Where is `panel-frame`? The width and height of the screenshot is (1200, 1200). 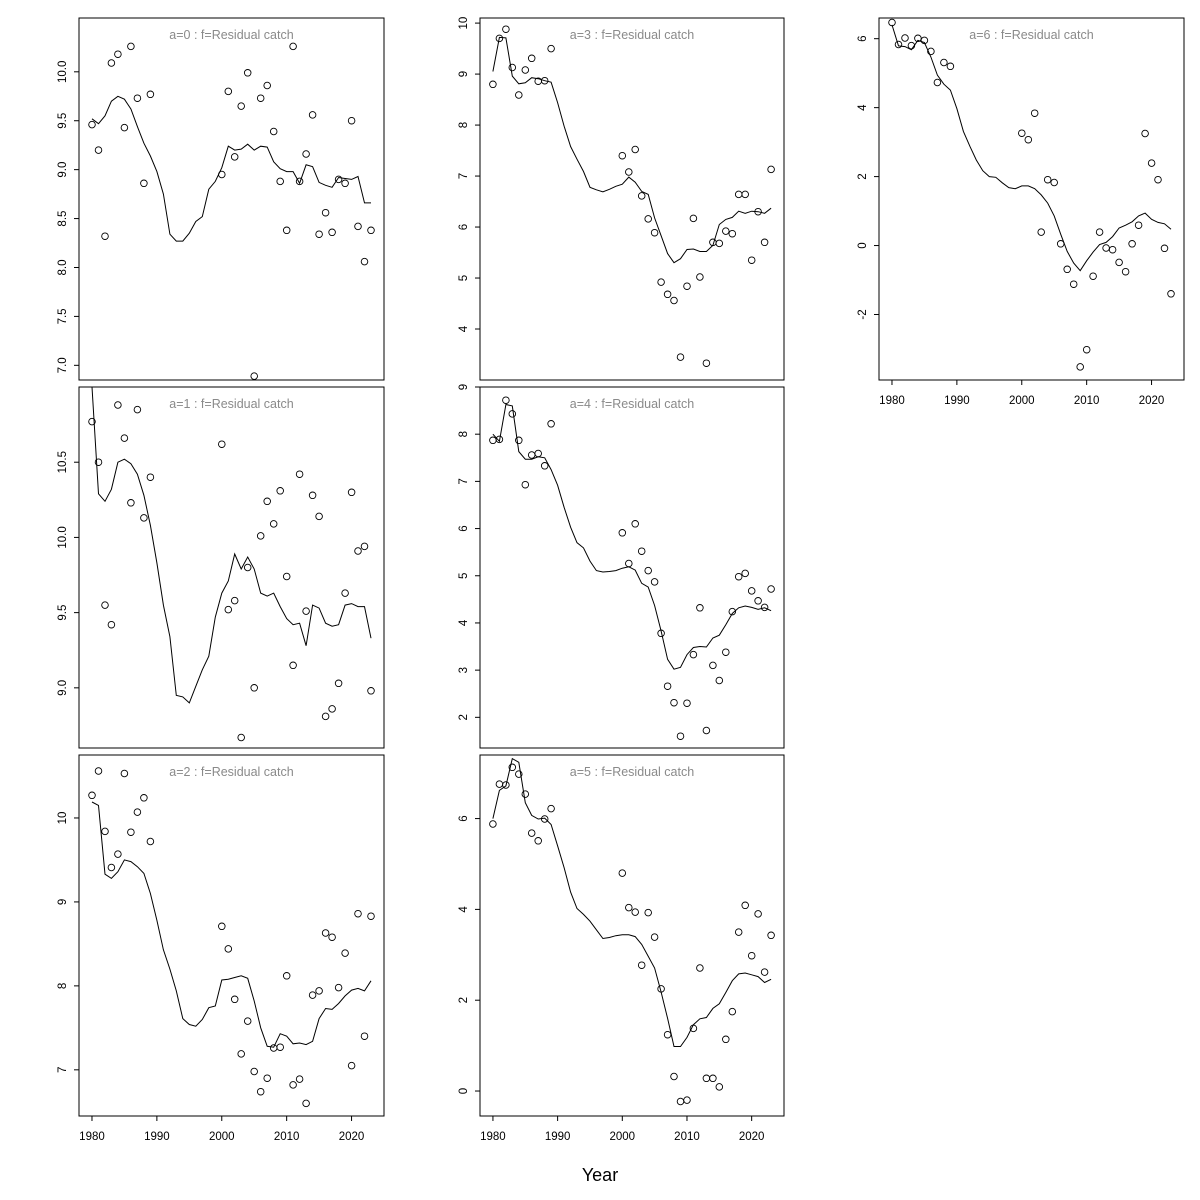 panel-frame is located at coordinates (231, 567).